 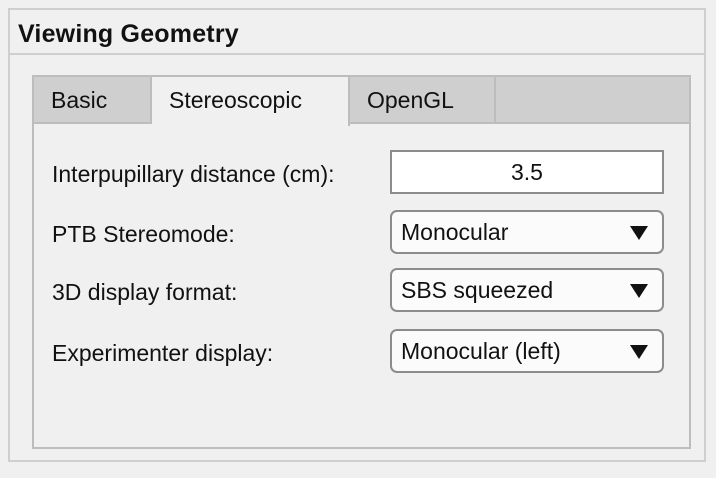 I want to click on tab-opengl: OpenGL, so click(x=423, y=100).